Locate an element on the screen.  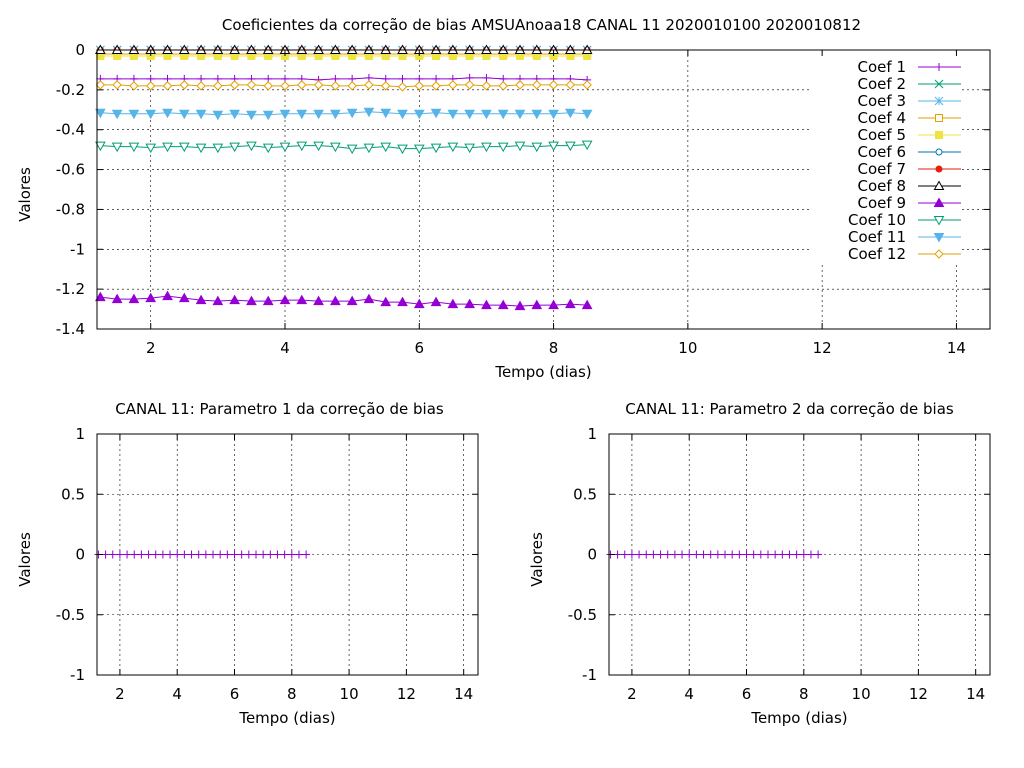
legend-item: Coef 6 is located at coordinates (909, 152).